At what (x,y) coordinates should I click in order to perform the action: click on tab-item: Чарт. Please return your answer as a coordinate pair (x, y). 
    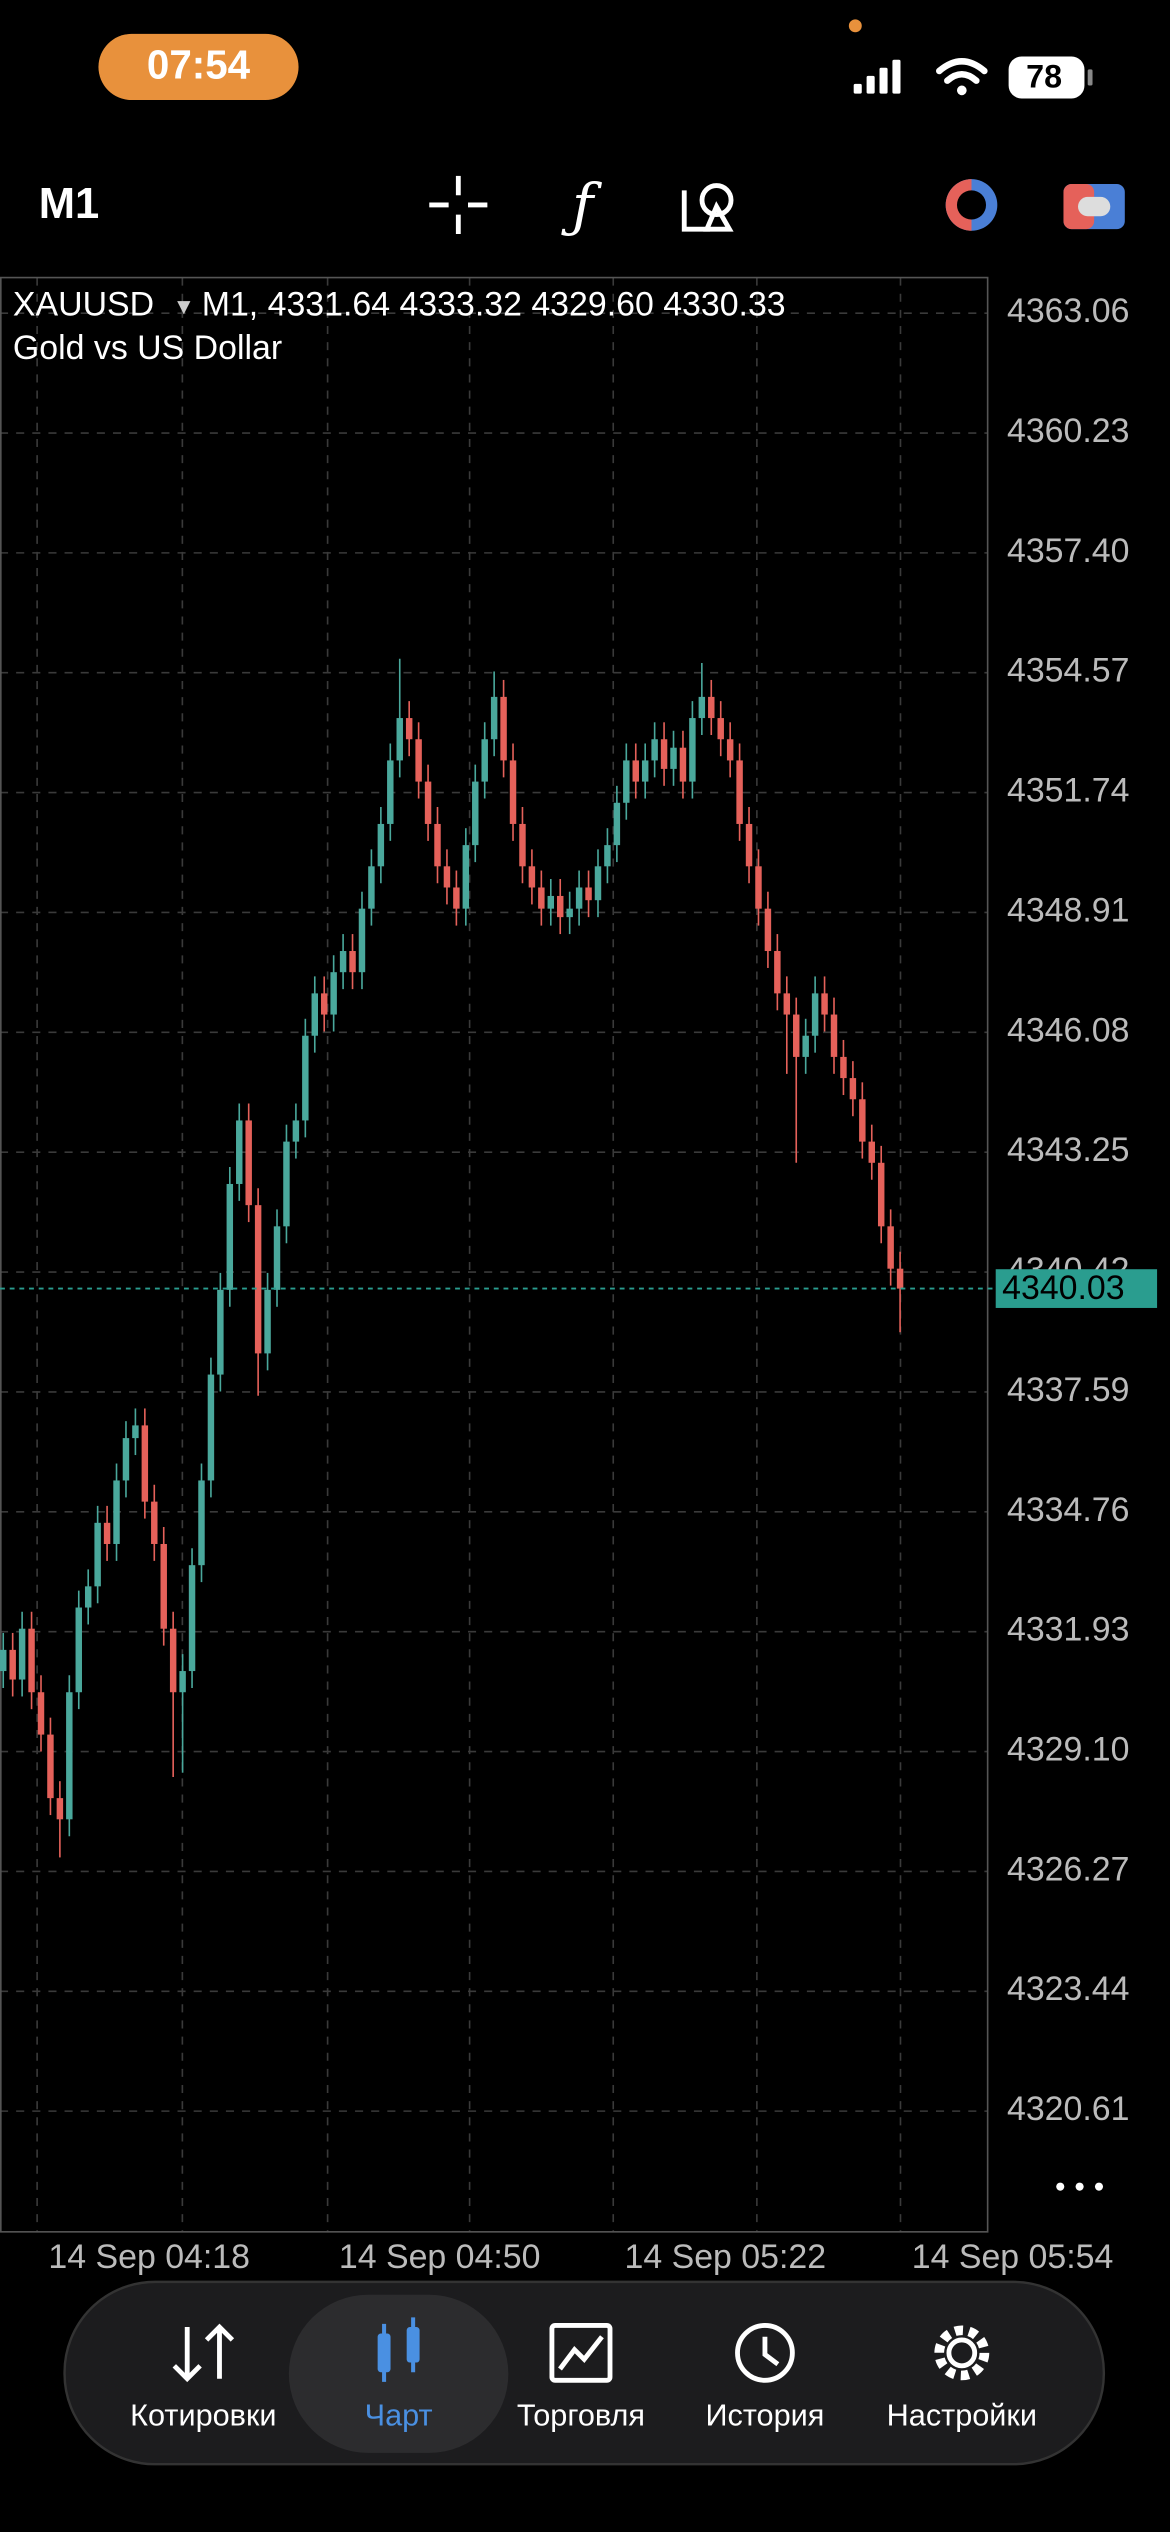
    Looking at the image, I should click on (398, 2373).